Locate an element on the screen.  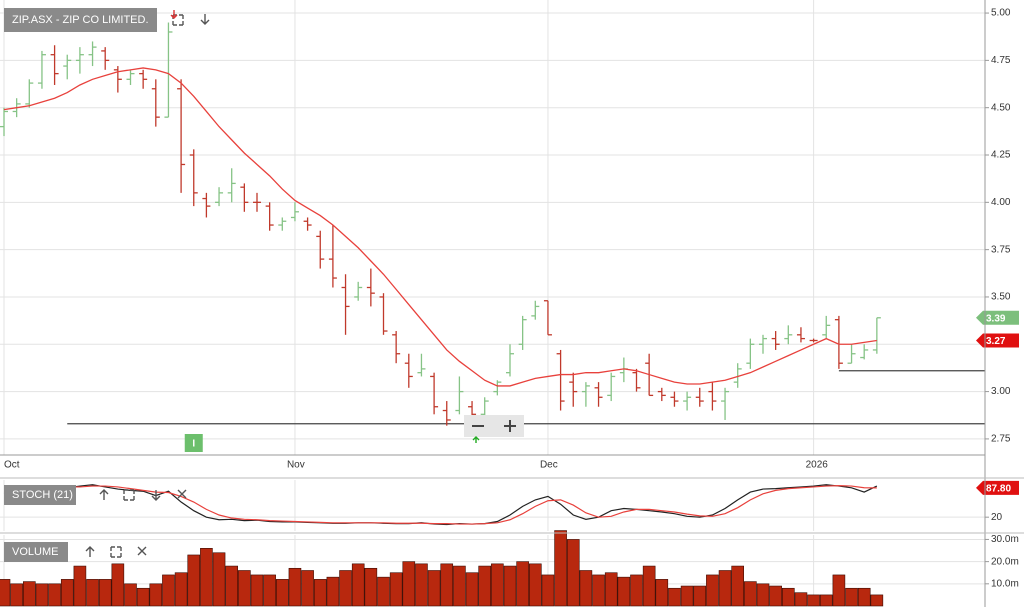
y-tick-label: 30.0m is located at coordinates (1005, 539).